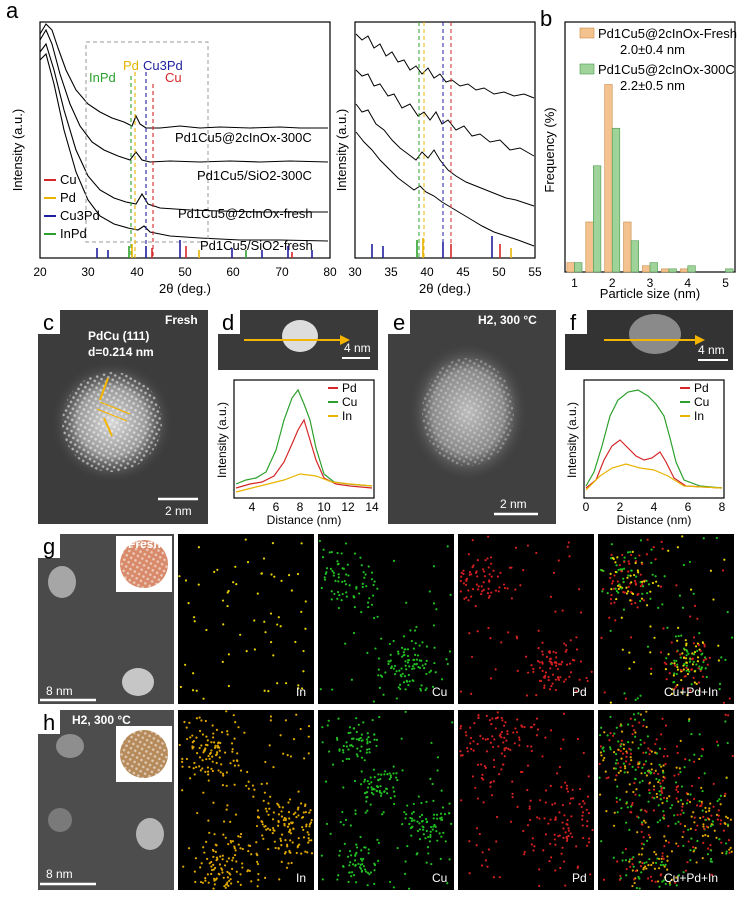  Describe the element at coordinates (652, 85) in the screenshot. I see `legend-size-300c: 2.2±0.5 nm` at that location.